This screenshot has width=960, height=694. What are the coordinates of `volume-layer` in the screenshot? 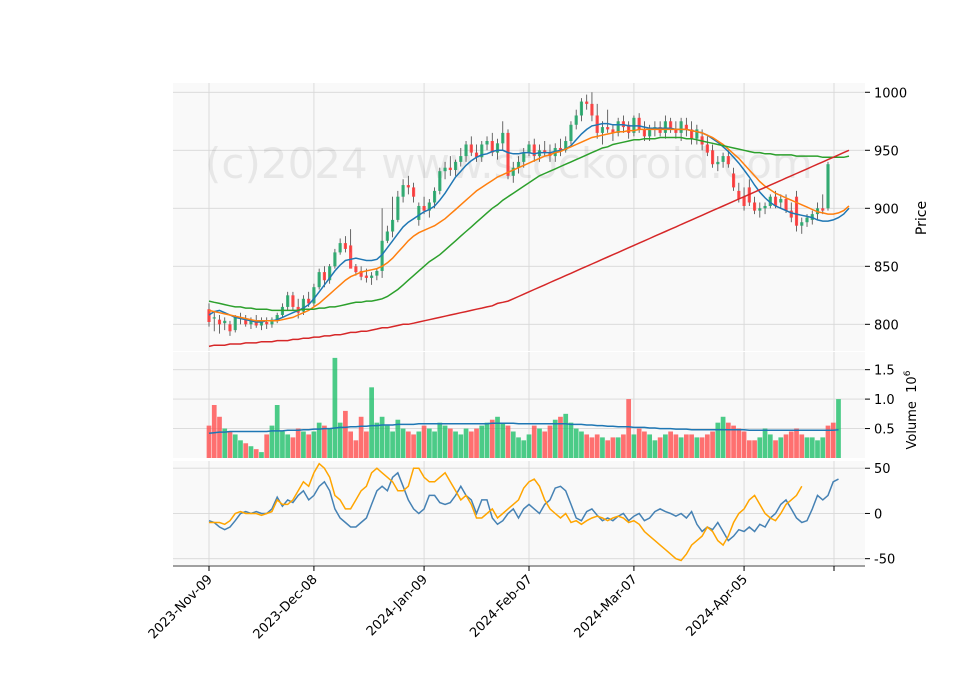 It's located at (523, 407).